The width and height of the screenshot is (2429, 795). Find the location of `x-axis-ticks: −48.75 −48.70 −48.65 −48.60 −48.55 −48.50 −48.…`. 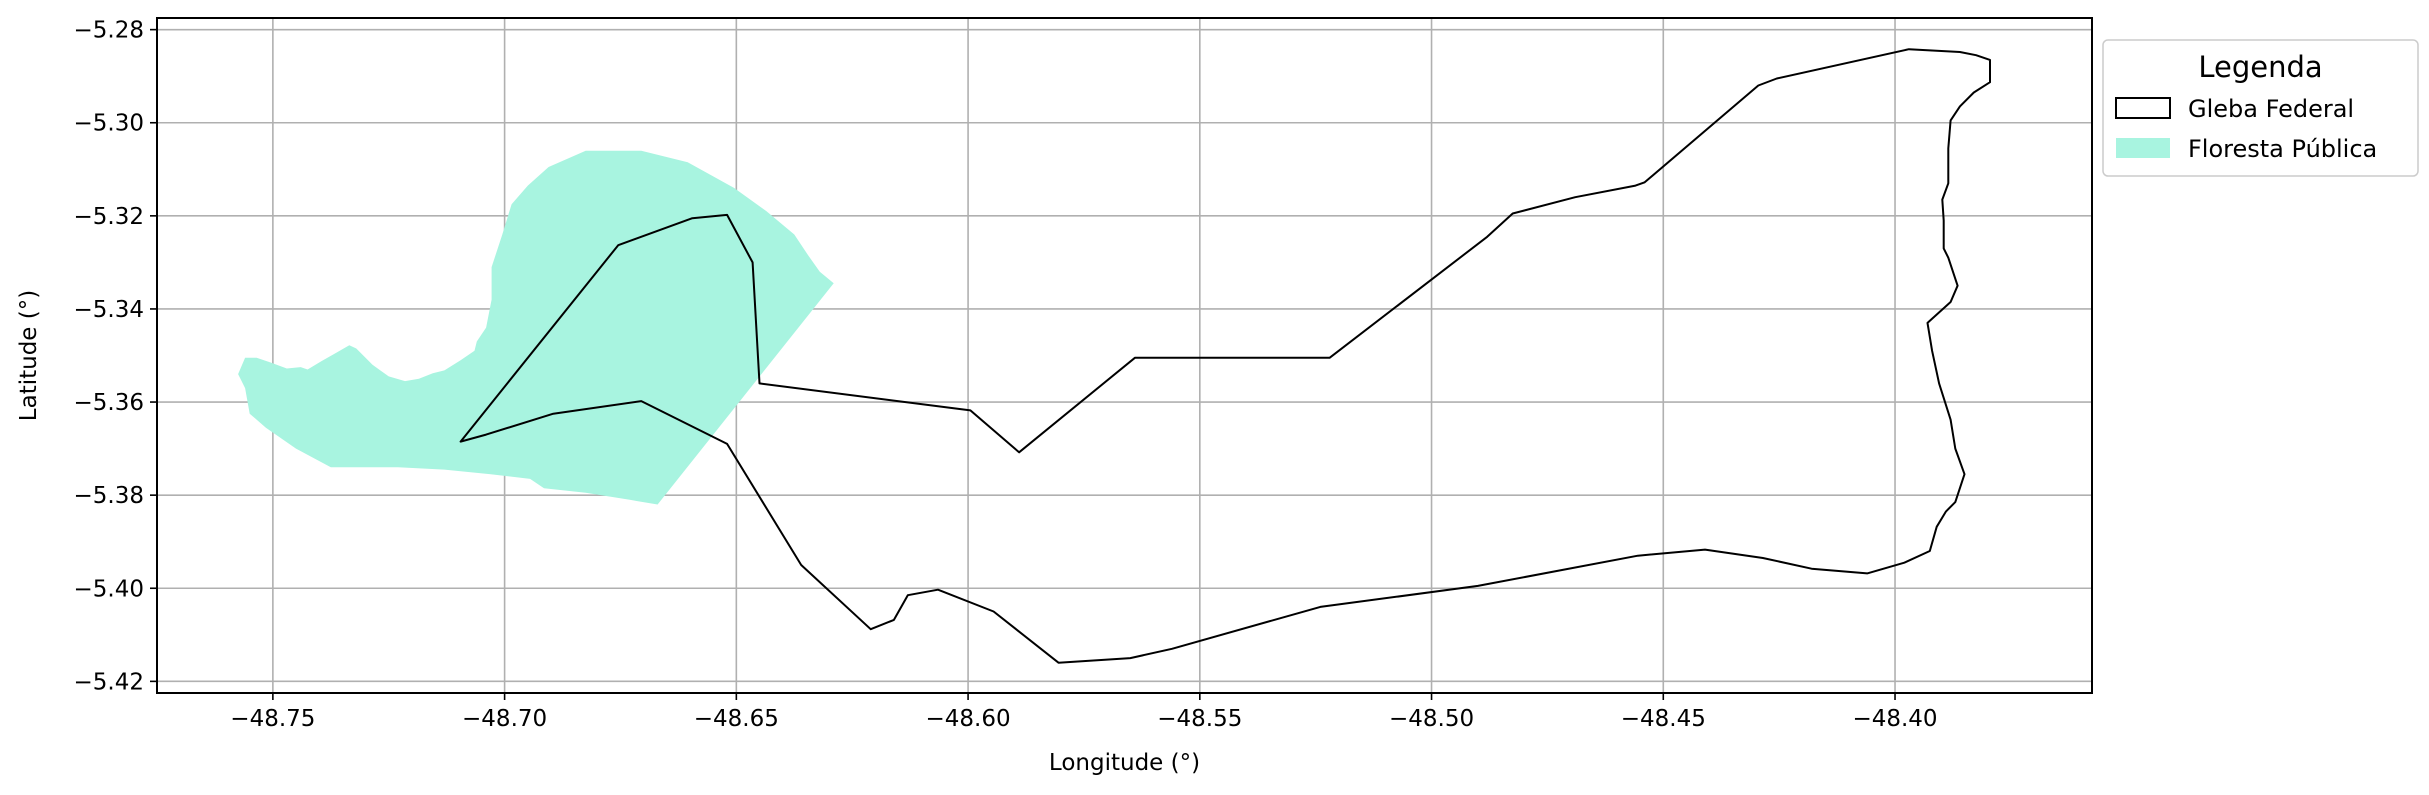

x-axis-ticks: −48.75 −48.70 −48.65 −48.60 −48.55 −48.50 −48.… is located at coordinates (1084, 712).